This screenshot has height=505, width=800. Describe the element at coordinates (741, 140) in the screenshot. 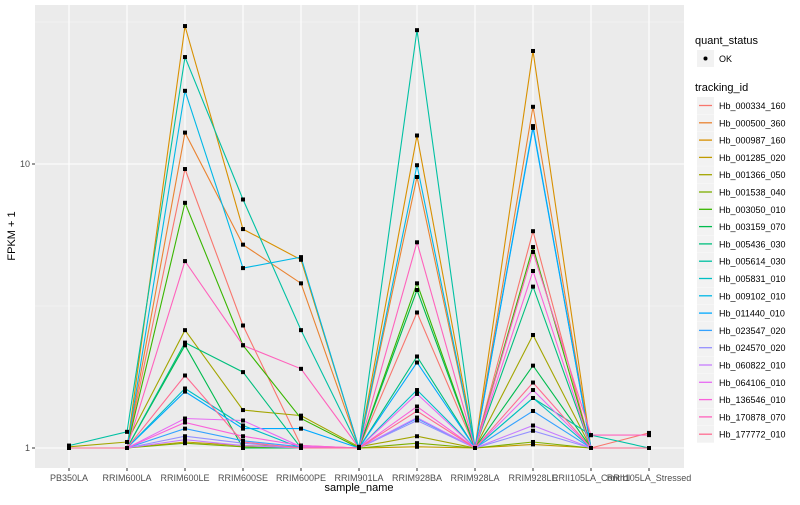

I see `legend-item: Hb_000987_160` at that location.